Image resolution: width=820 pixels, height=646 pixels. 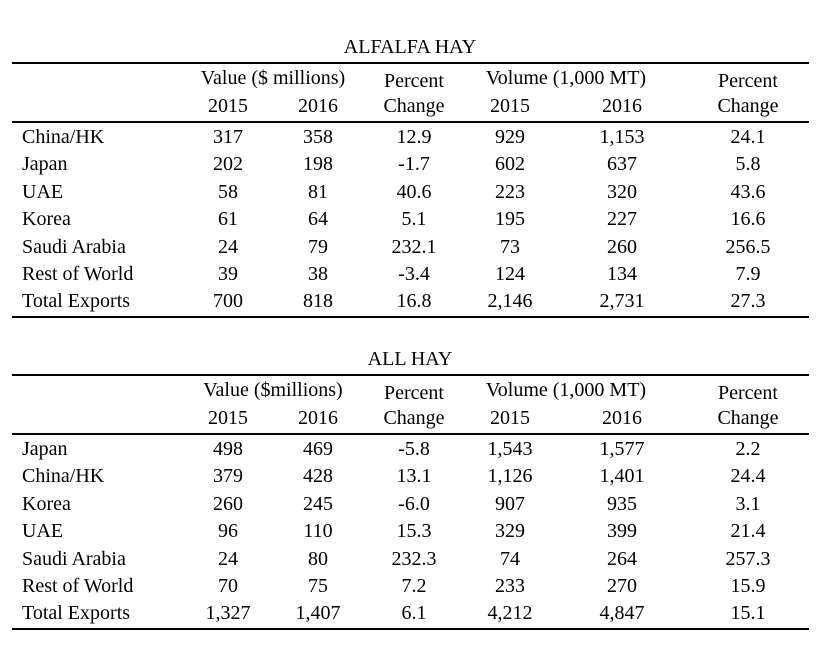 I want to click on column-group-header: Value ($ millions), so click(x=273, y=78).